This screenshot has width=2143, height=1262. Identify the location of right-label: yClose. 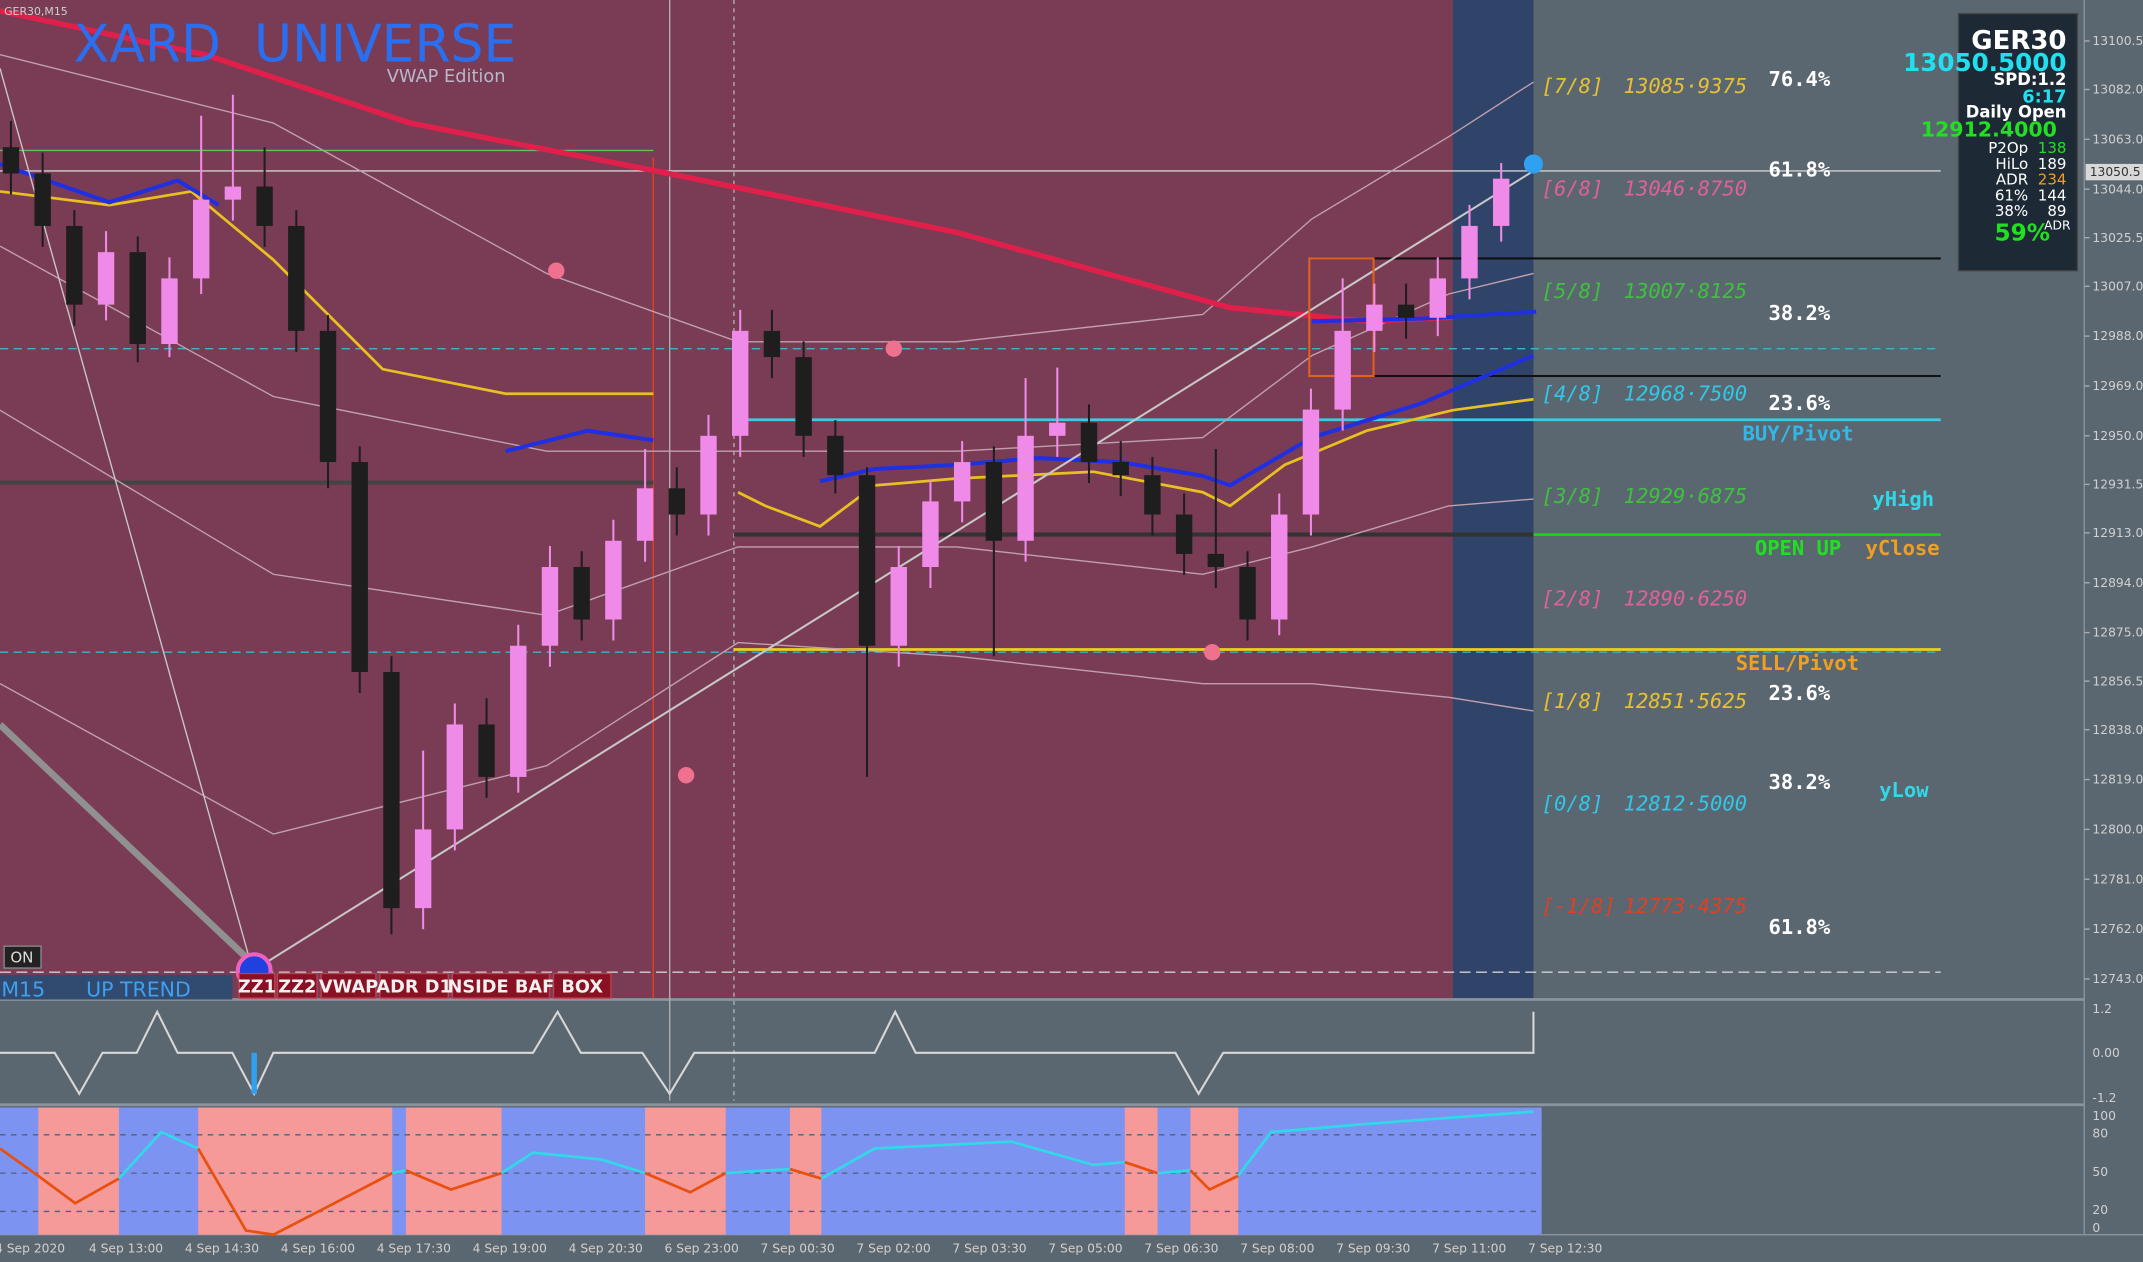
(1903, 548).